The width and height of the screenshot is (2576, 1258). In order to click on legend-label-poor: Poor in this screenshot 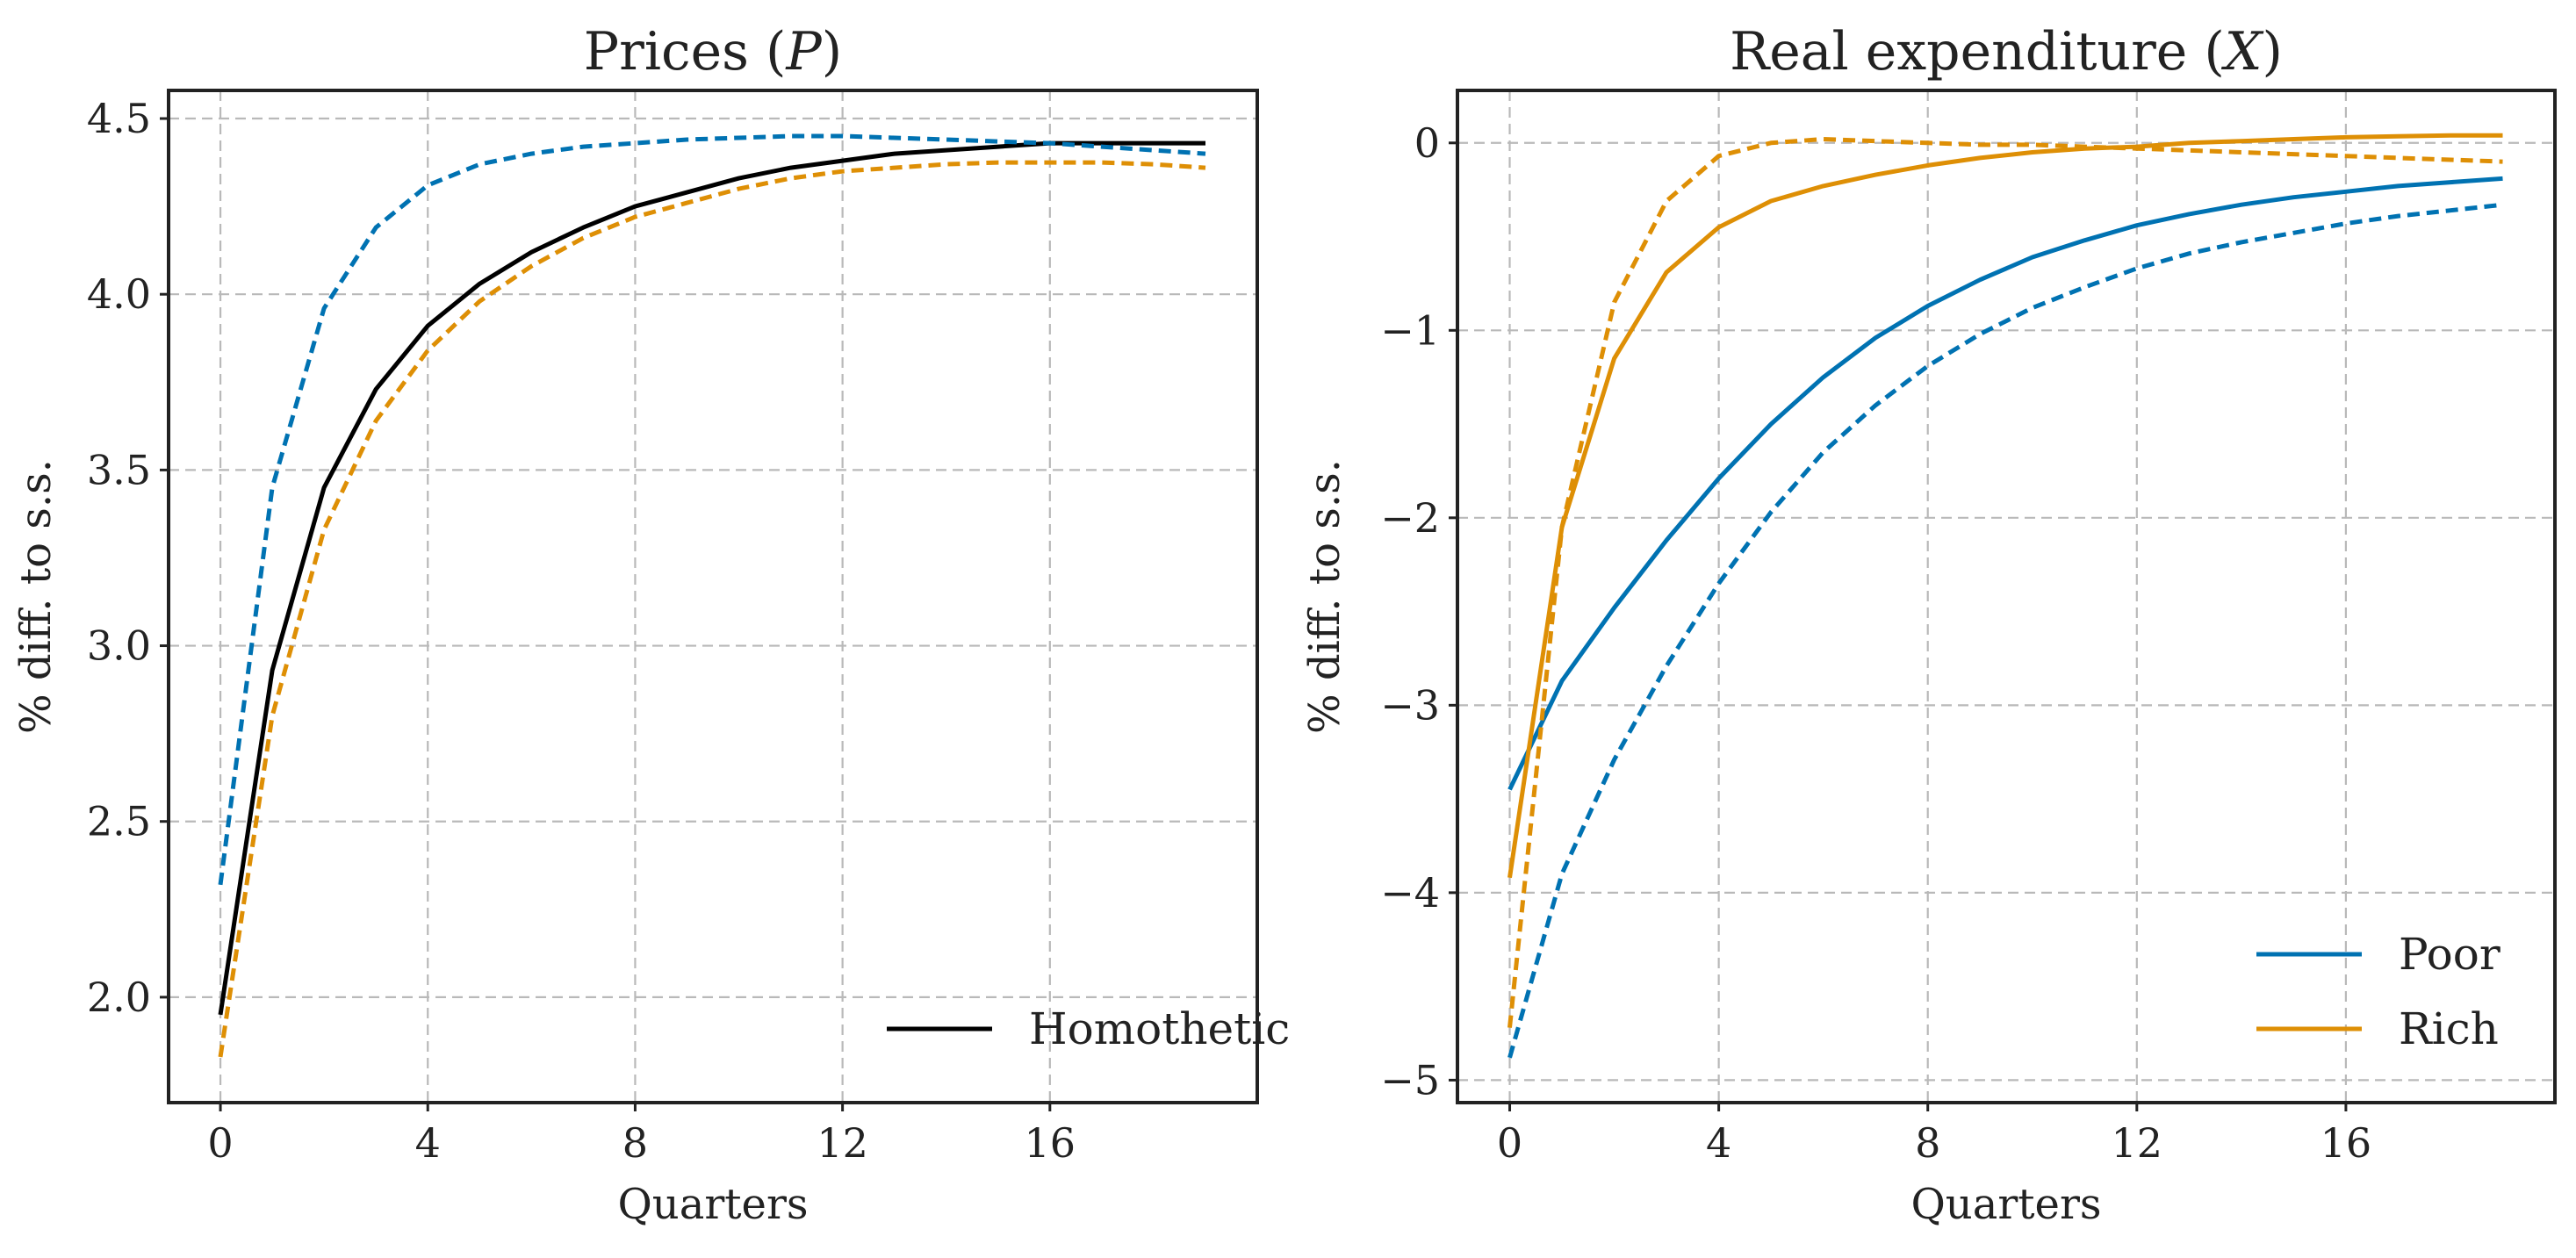, I will do `click(2449, 954)`.